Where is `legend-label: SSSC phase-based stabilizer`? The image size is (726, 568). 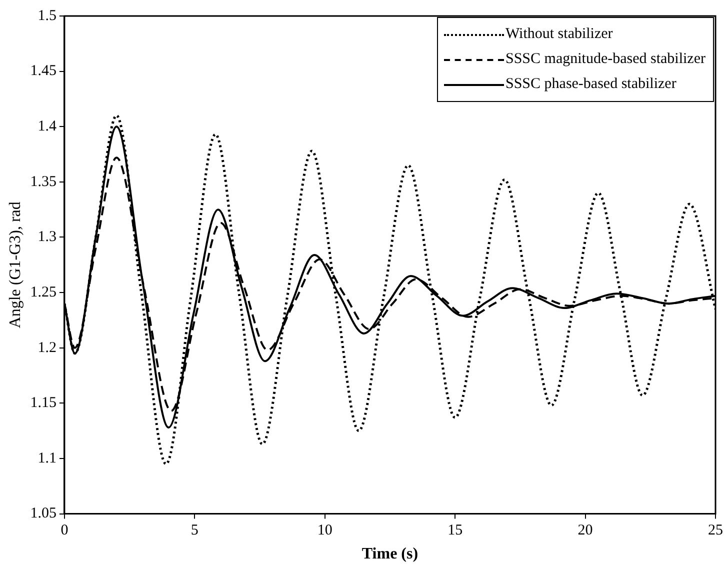 legend-label: SSSC phase-based stabilizer is located at coordinates (591, 84).